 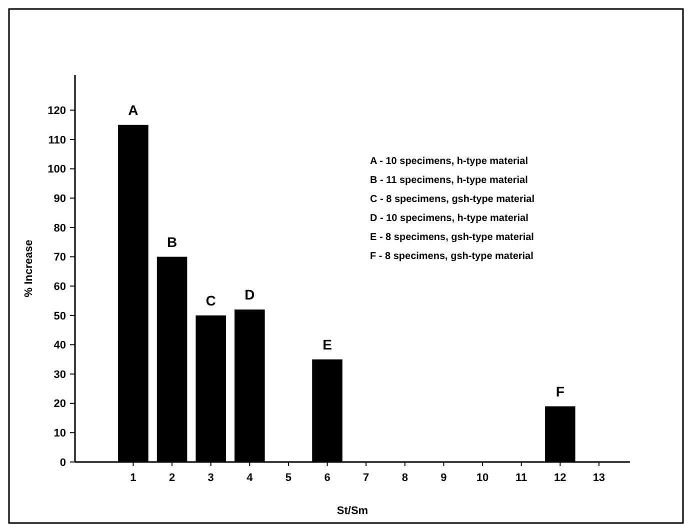 What do you see at coordinates (172, 478) in the screenshot?
I see `x-tick-label: 2` at bounding box center [172, 478].